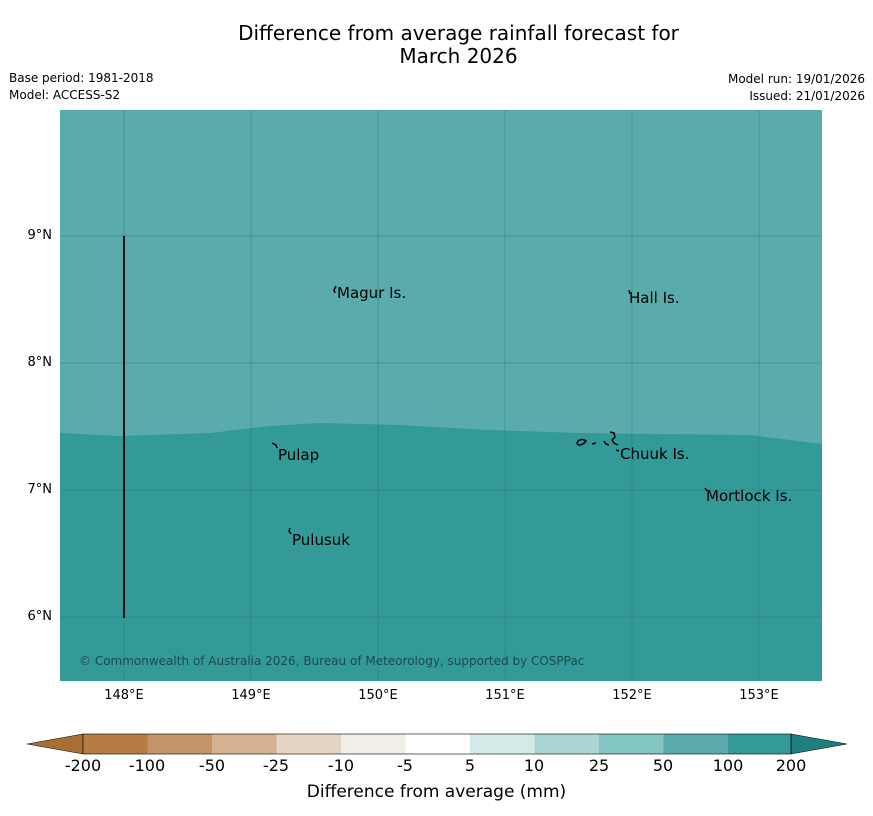  I want to click on colorbar-label-10: 50, so click(663, 765).